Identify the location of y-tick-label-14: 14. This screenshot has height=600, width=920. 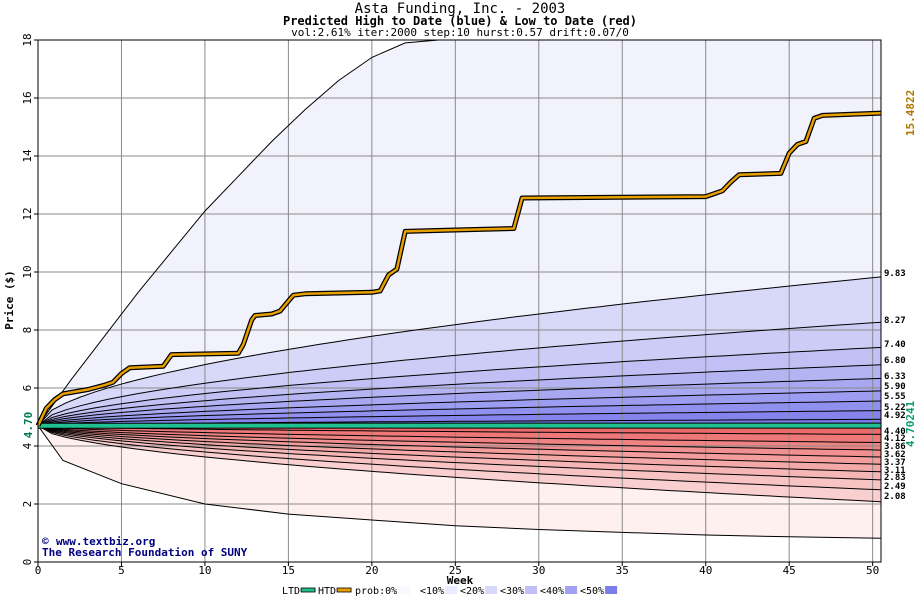
(27, 156).